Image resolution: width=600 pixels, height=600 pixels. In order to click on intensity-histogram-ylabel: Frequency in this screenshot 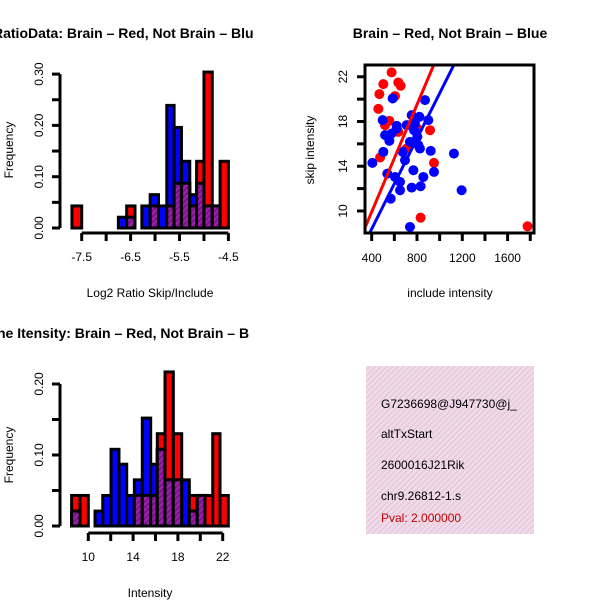, I will do `click(9, 455)`.